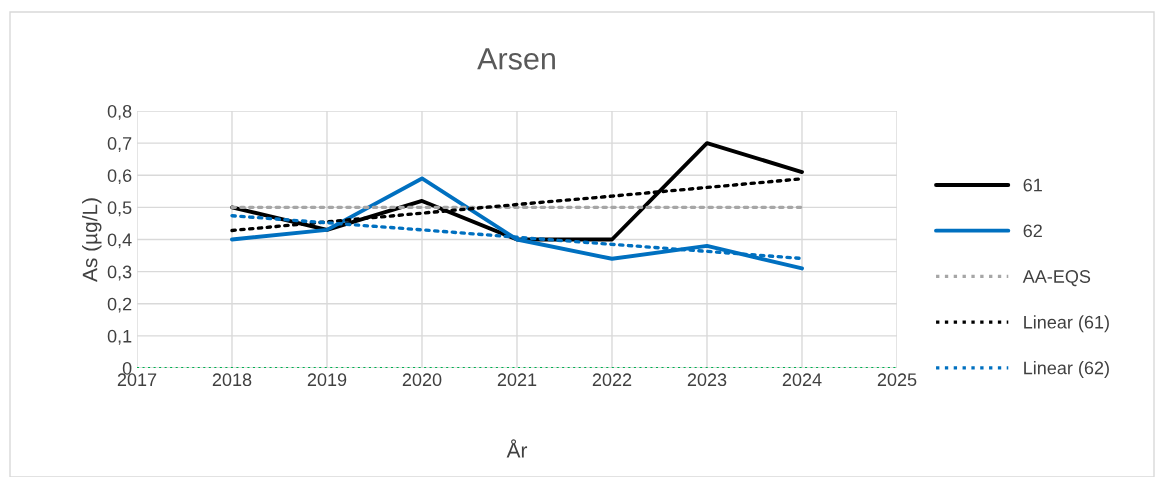  I want to click on x-tick-label: 2024, so click(802, 380).